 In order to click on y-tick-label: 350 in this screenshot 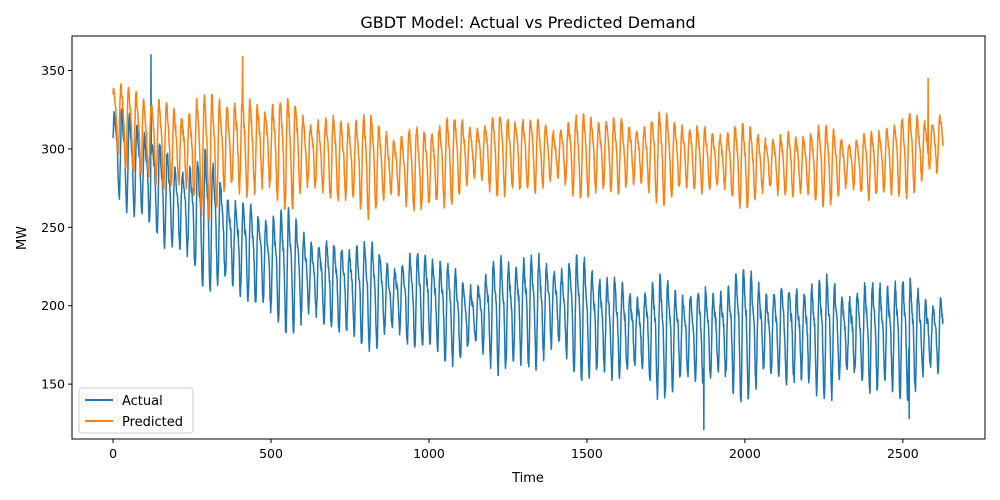, I will do `click(53, 70)`.